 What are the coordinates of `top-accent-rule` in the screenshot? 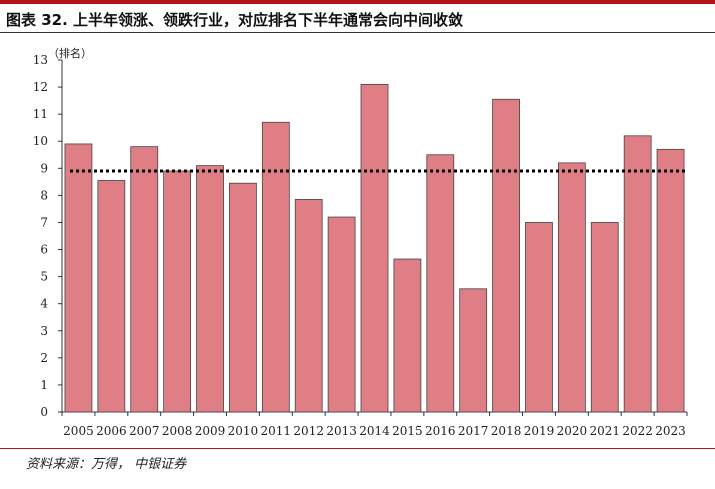 It's located at (357, 2).